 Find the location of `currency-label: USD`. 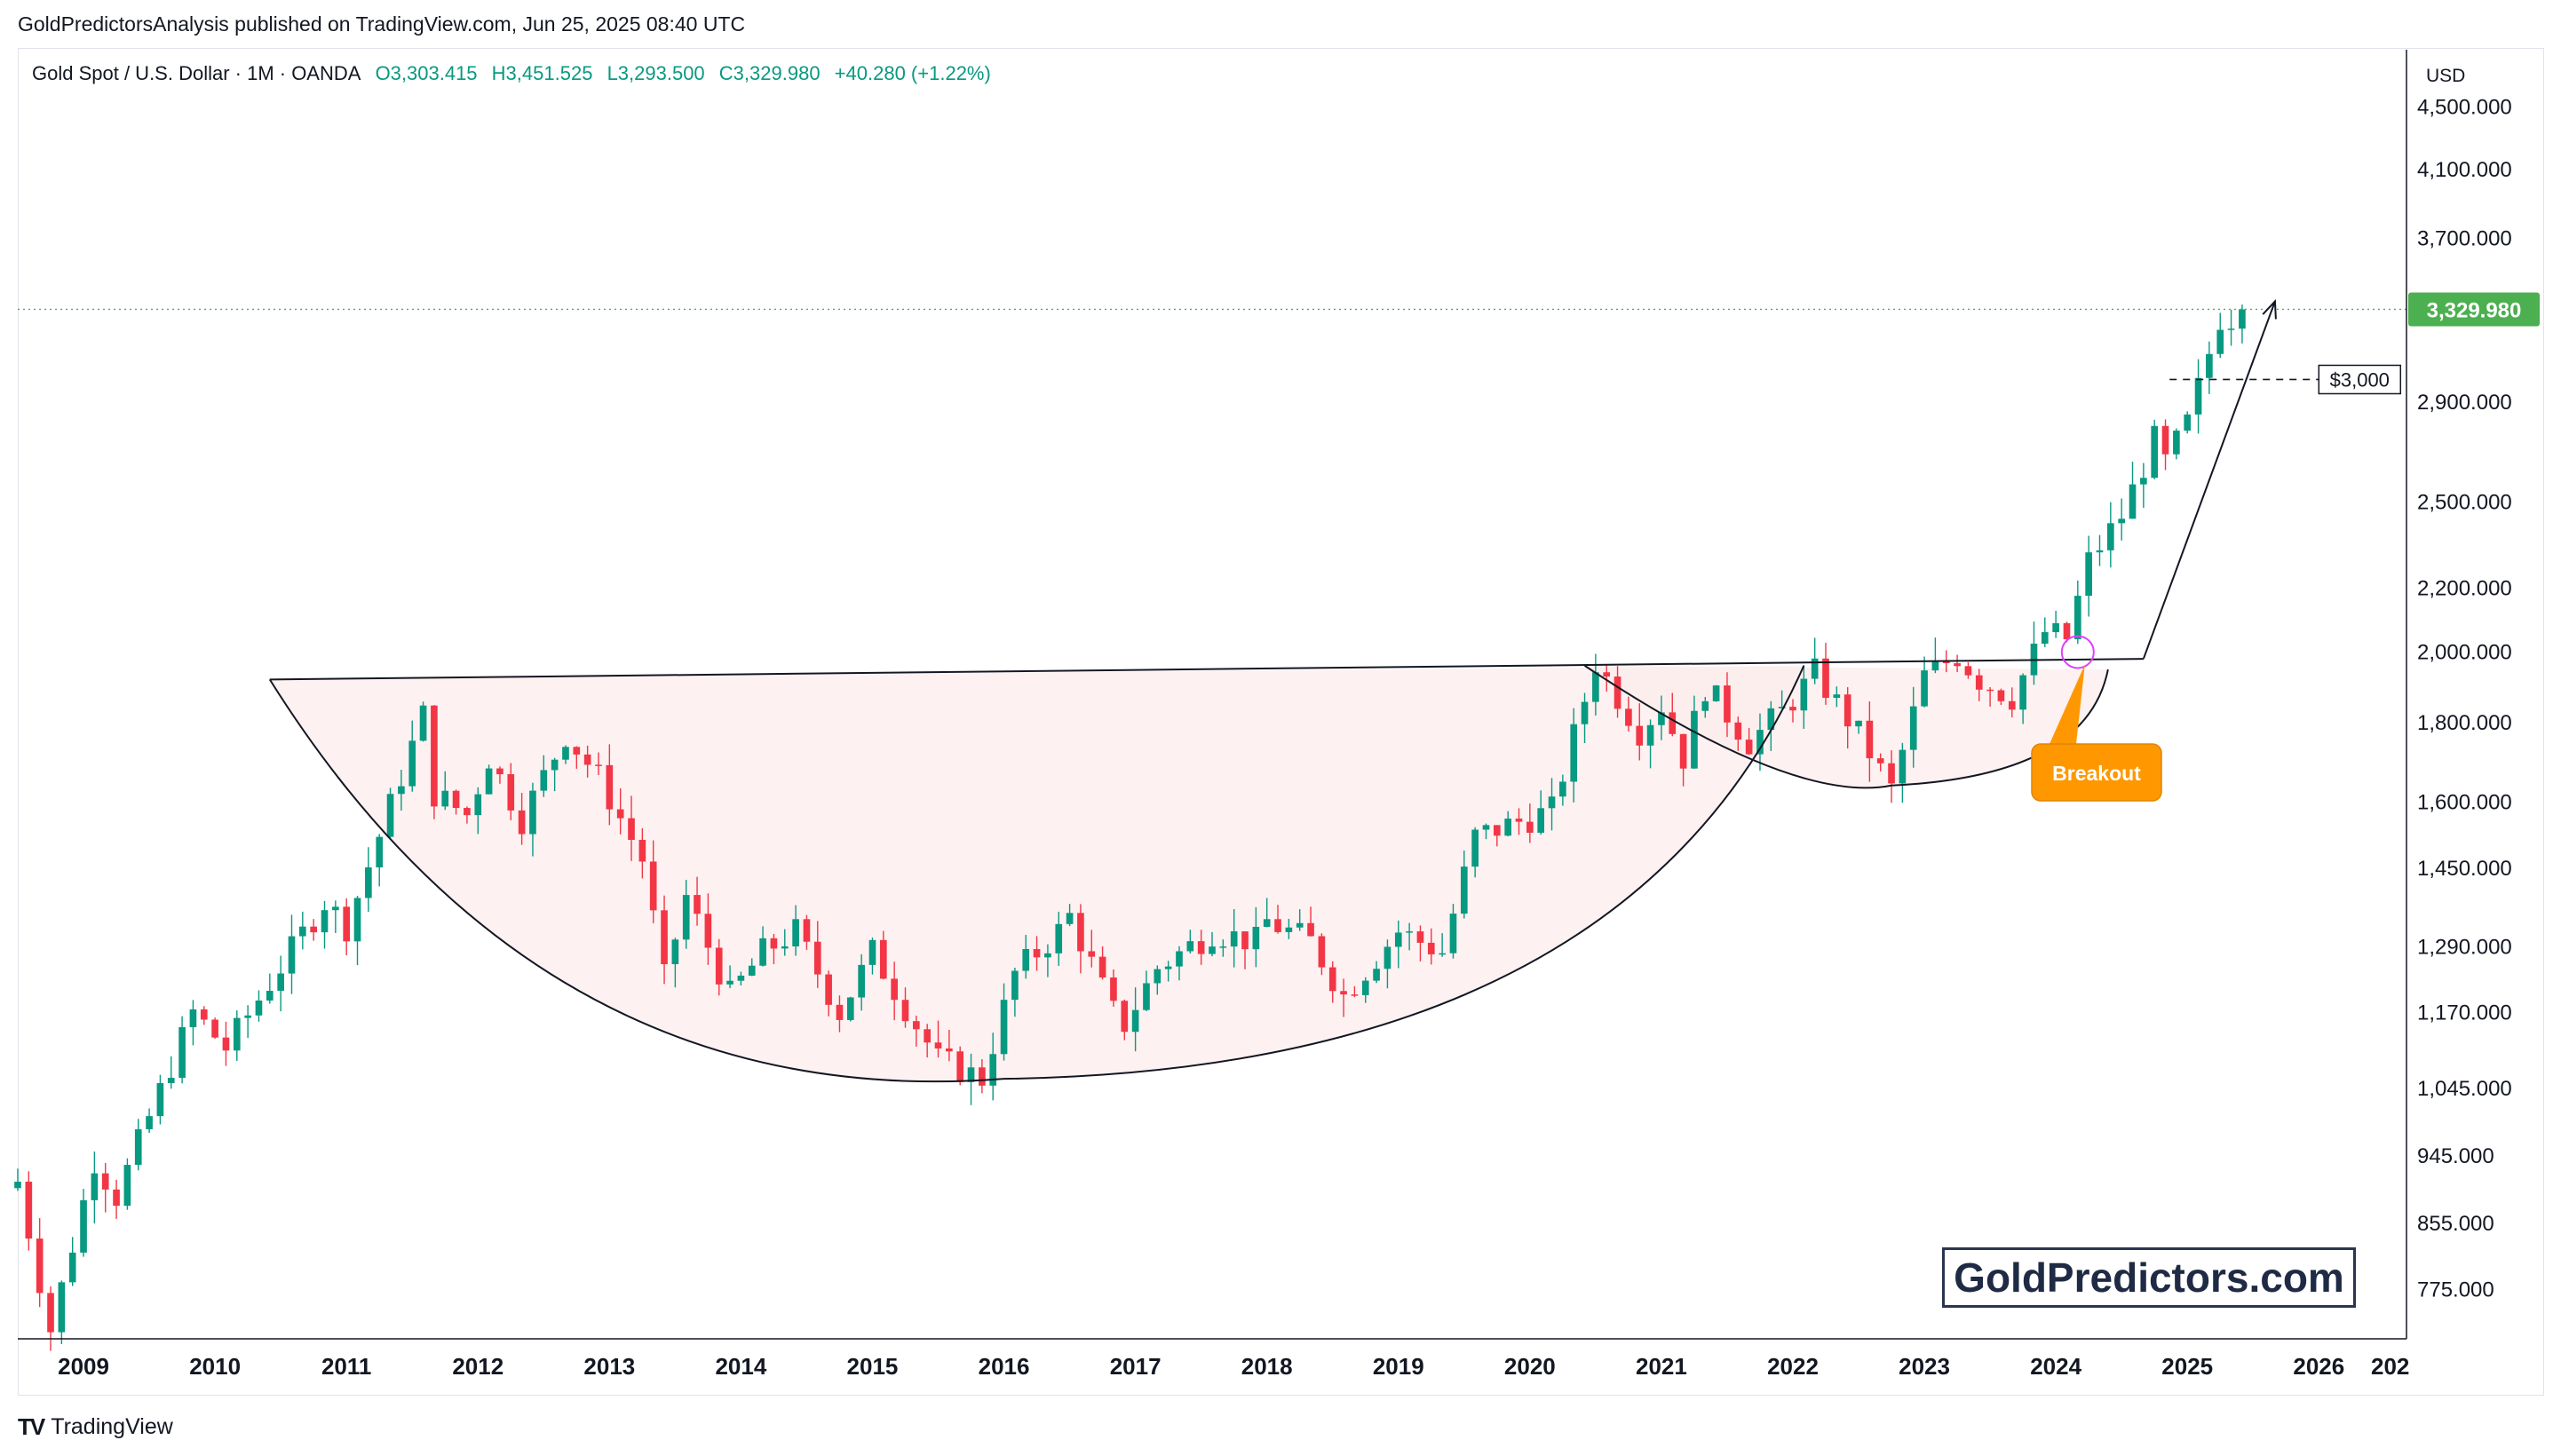

currency-label: USD is located at coordinates (2446, 76).